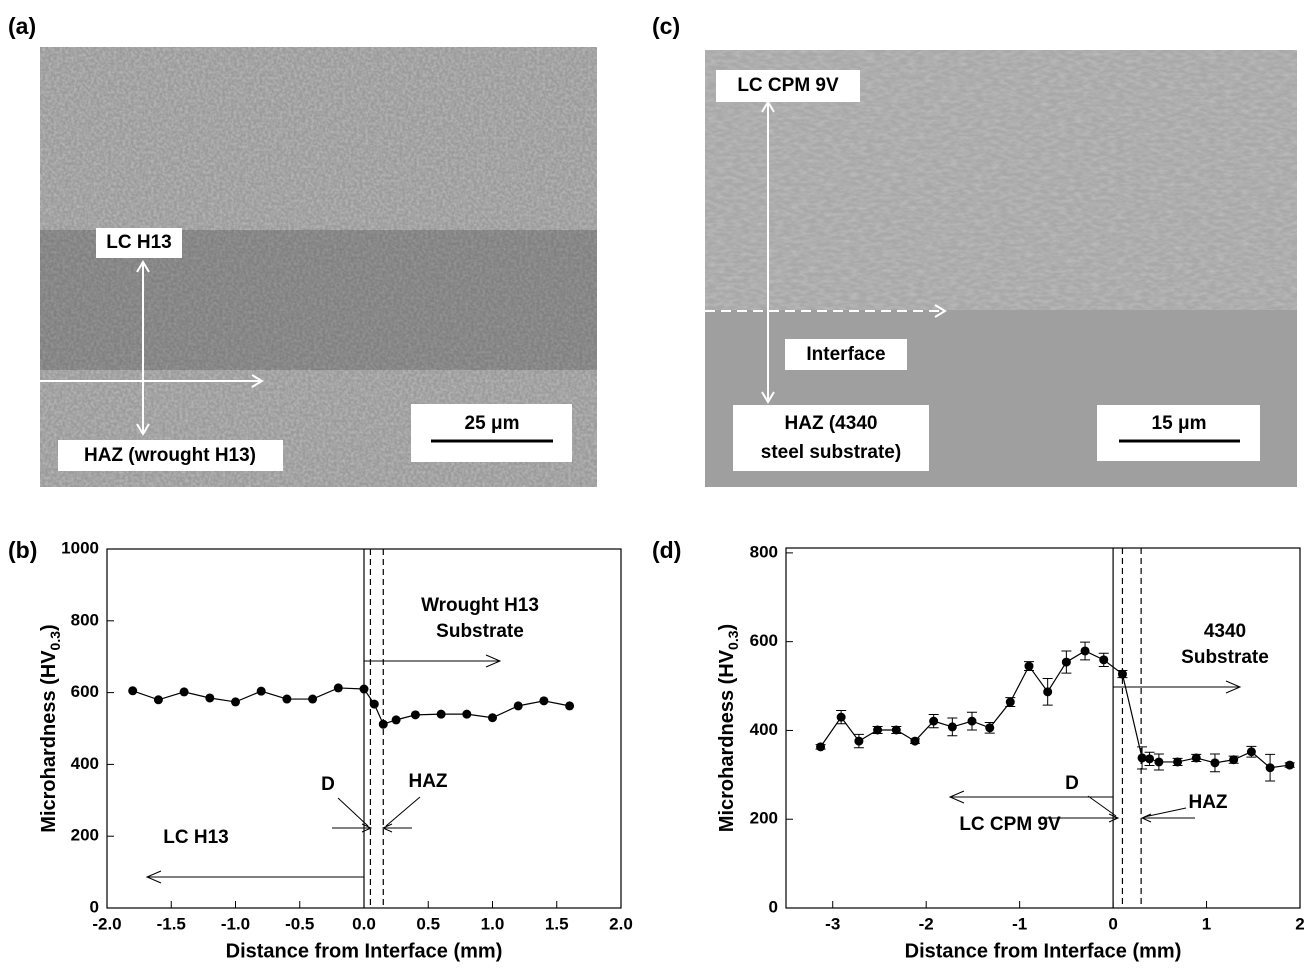 The height and width of the screenshot is (975, 1307). What do you see at coordinates (364, 923) in the screenshot?
I see `x-tick-label: 0.0` at bounding box center [364, 923].